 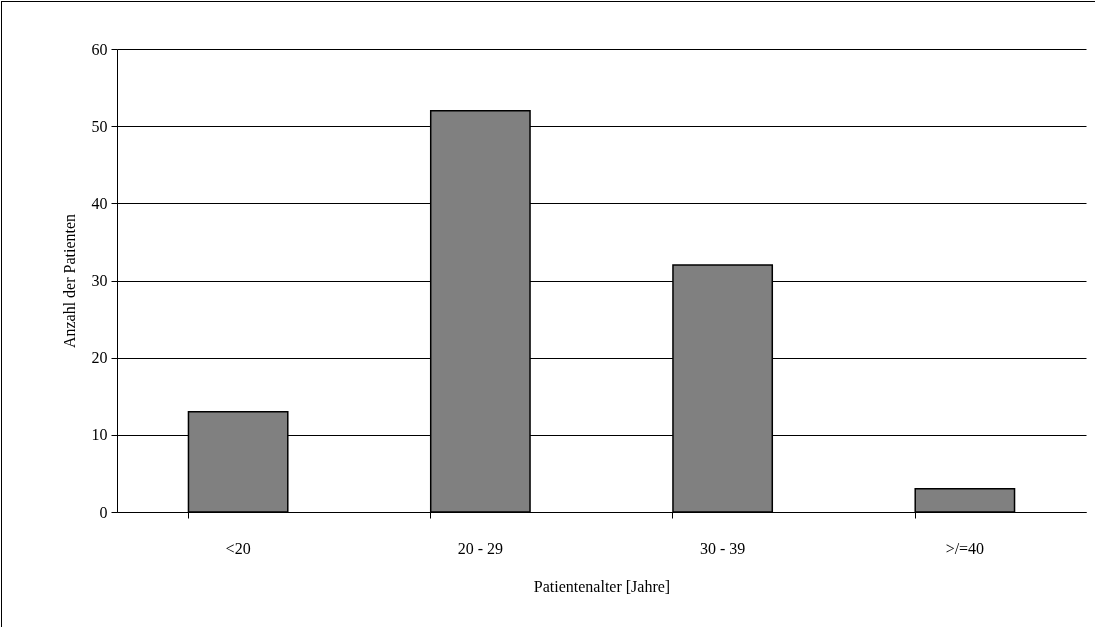 What do you see at coordinates (965, 548) in the screenshot?
I see `x-tick-label: >/=40` at bounding box center [965, 548].